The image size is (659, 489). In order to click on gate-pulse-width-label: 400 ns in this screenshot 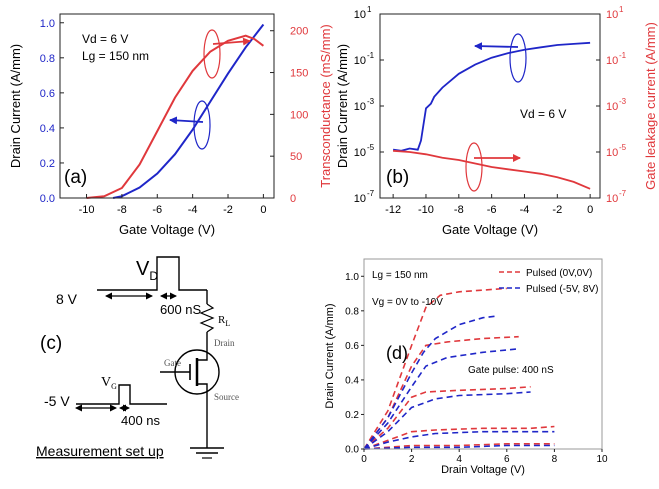, I will do `click(141, 420)`.